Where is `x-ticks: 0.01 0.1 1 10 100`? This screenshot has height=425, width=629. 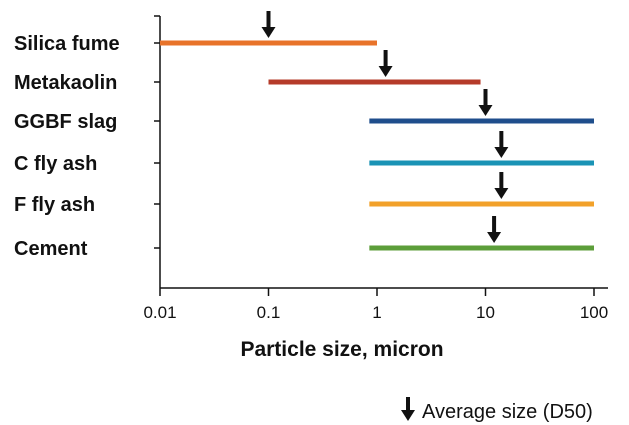
x-ticks: 0.01 0.1 1 10 100 is located at coordinates (375, 305).